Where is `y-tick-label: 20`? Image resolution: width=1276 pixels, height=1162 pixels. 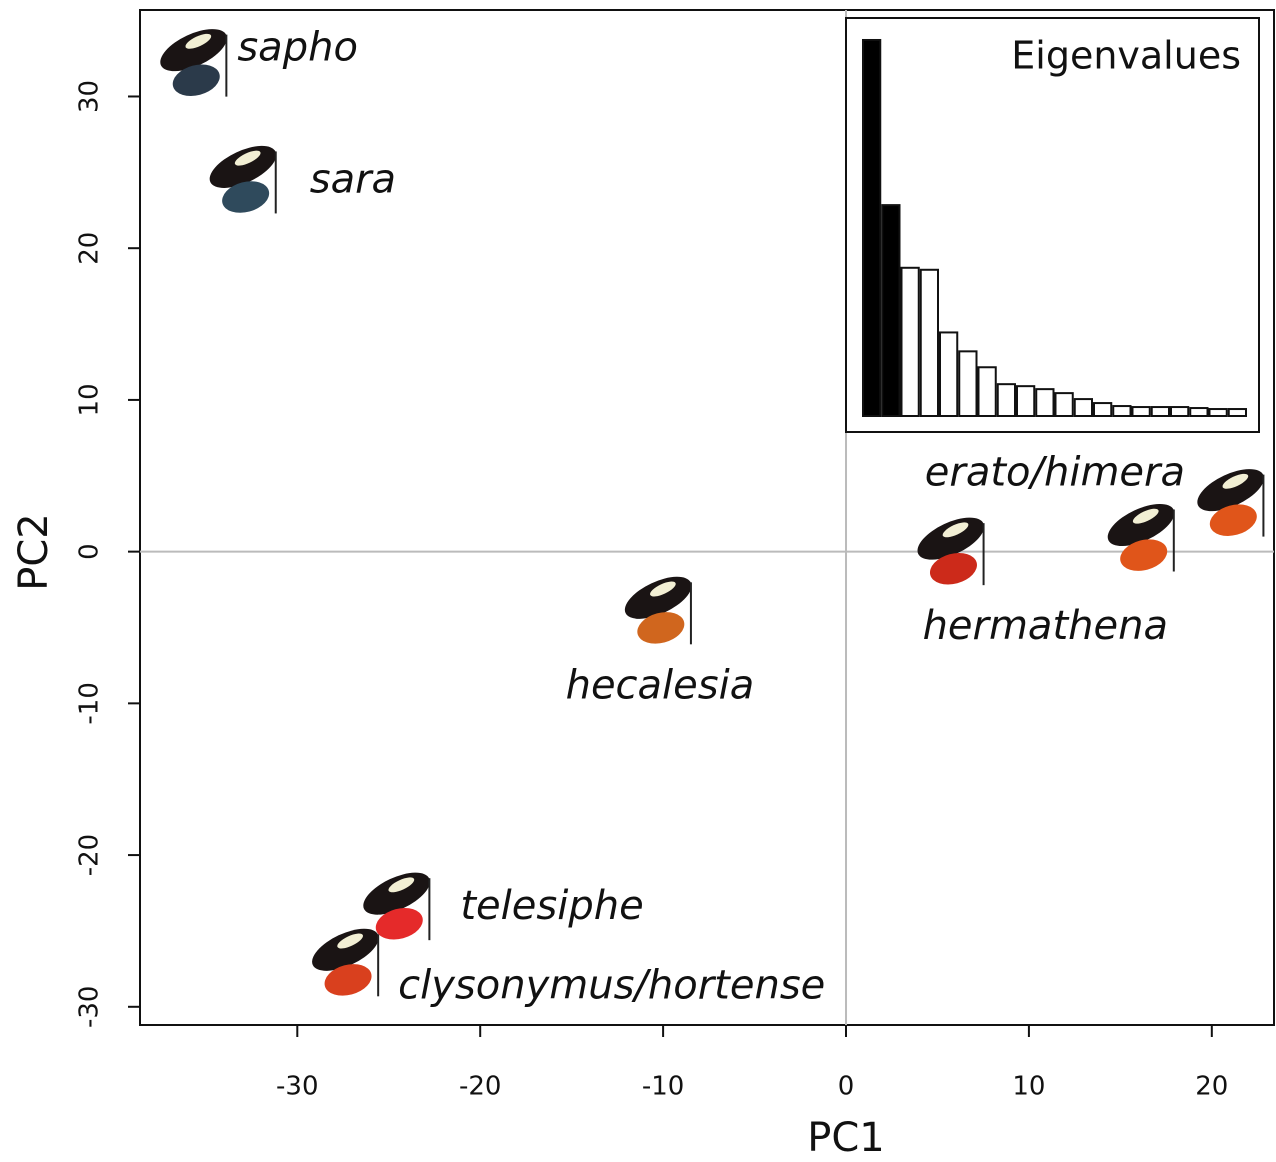 y-tick-label: 20 is located at coordinates (90, 248).